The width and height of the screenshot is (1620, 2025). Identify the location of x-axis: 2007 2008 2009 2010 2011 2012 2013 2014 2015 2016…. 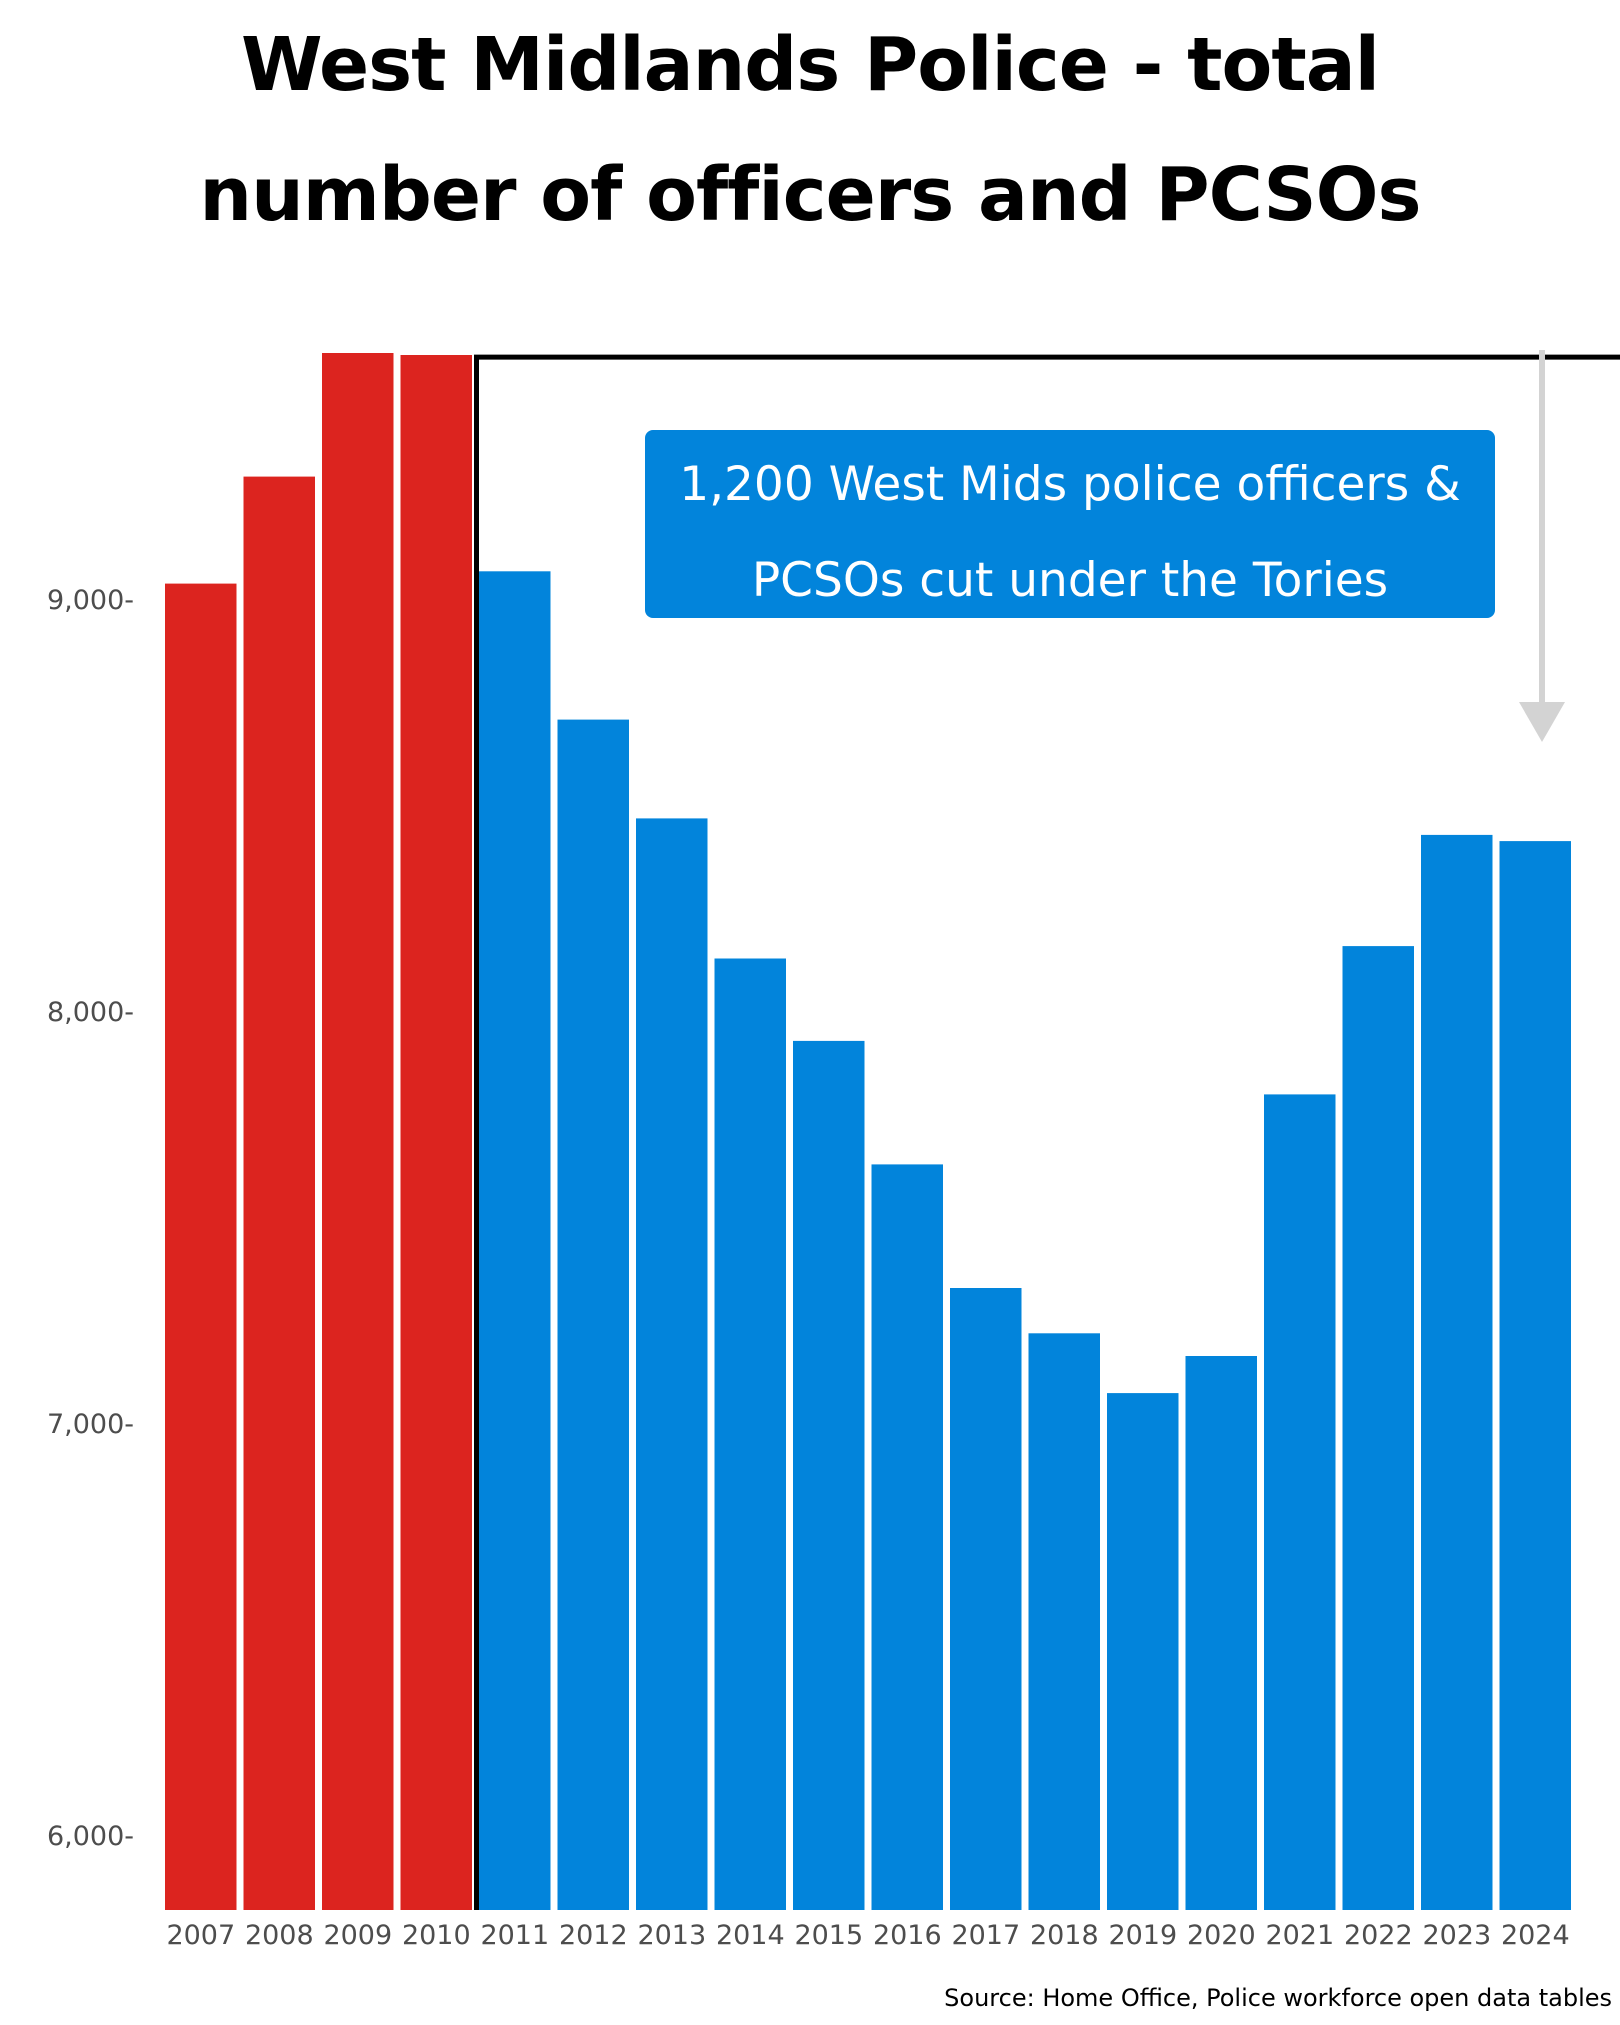
(867, 1935).